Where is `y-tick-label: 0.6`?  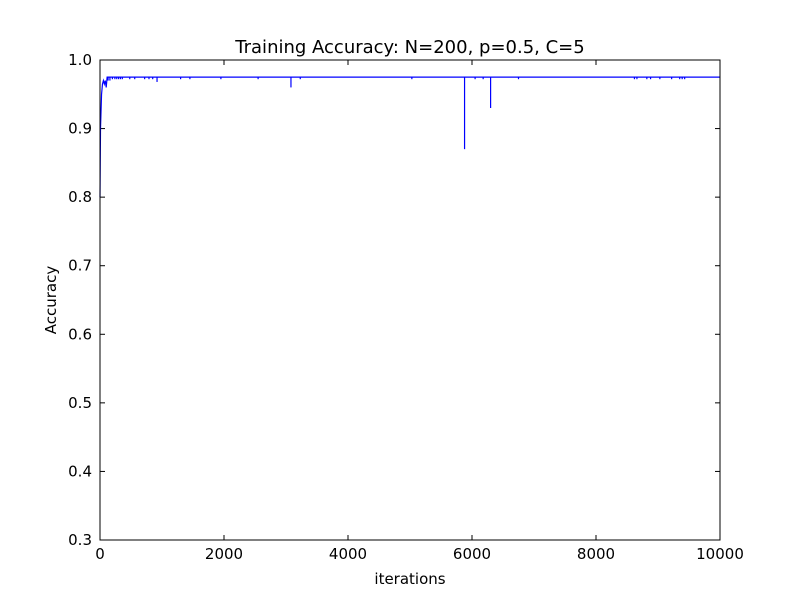 y-tick-label: 0.6 is located at coordinates (80, 334).